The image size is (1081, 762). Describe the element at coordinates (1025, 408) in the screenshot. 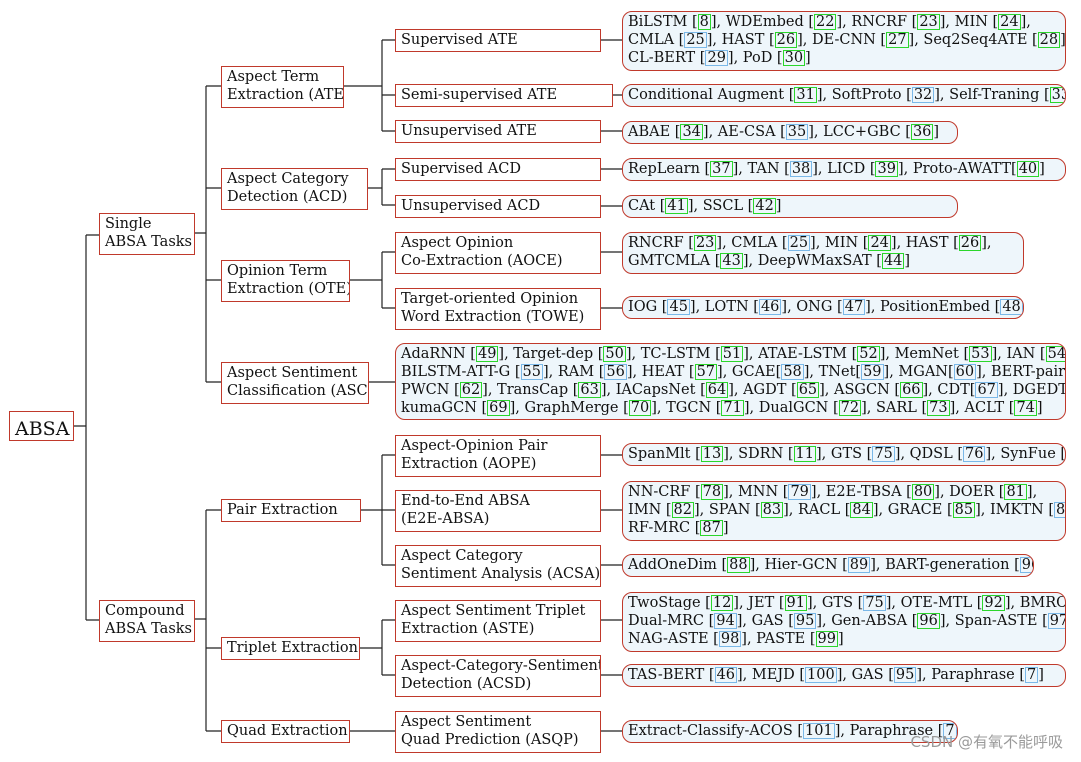

I see `citation-ref: 74` at that location.